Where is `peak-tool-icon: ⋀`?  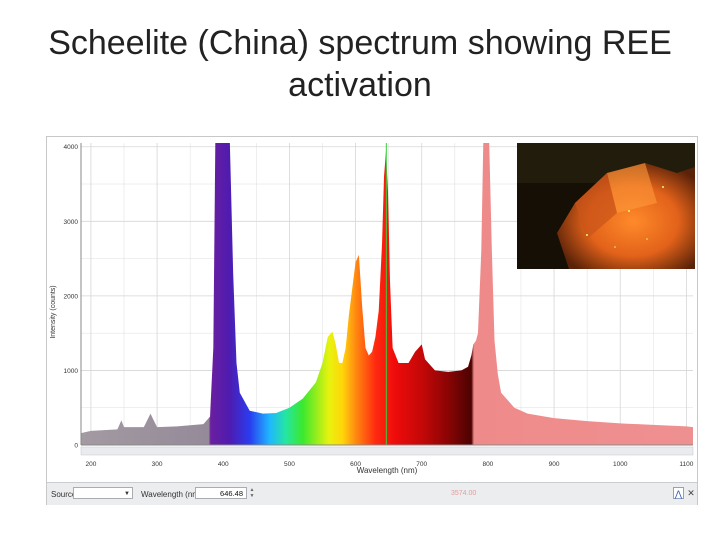 peak-tool-icon: ⋀ is located at coordinates (678, 493).